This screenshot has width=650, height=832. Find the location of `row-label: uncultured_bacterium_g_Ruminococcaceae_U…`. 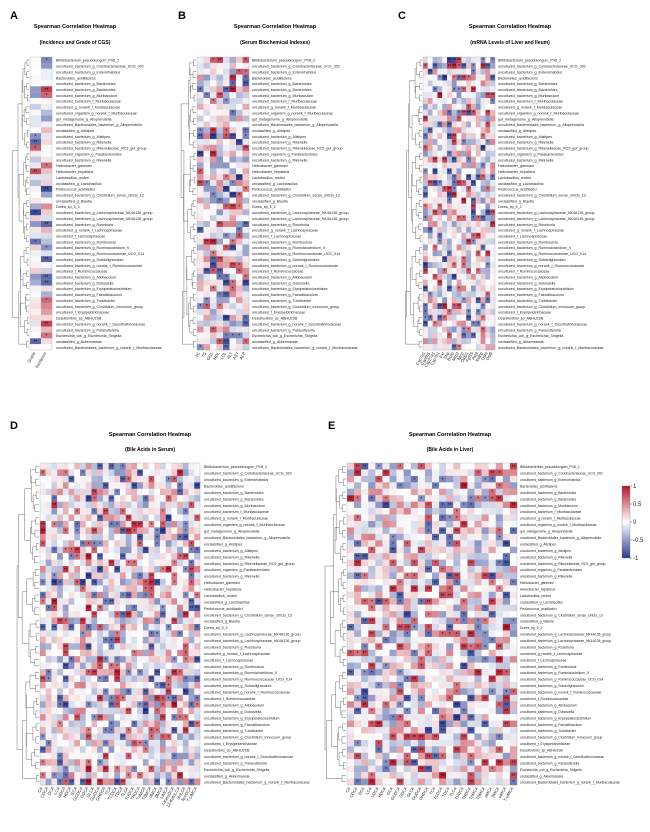

row-label: uncultured_bacterium_g_Ruminococcaceae_U… is located at coordinates (542, 254).